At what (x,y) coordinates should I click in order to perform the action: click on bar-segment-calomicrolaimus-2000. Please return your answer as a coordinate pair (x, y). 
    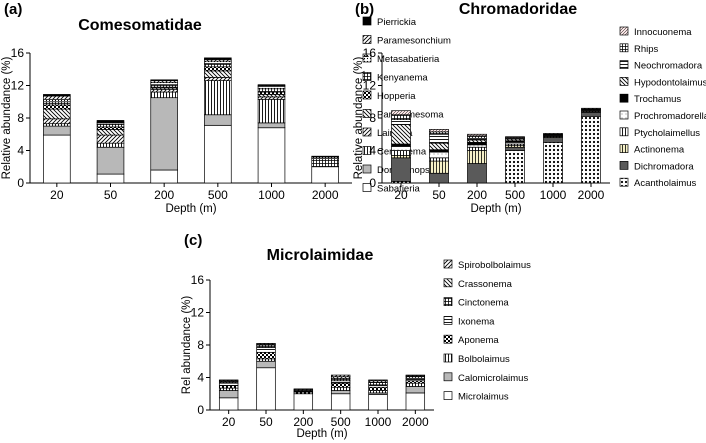
    Looking at the image, I should click on (415, 390).